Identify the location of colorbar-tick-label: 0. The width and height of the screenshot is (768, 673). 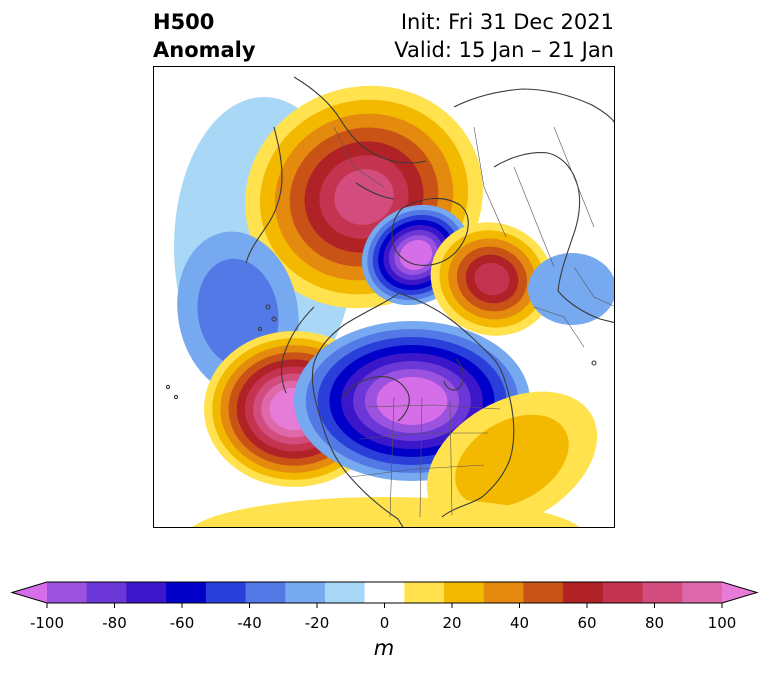
(384, 623).